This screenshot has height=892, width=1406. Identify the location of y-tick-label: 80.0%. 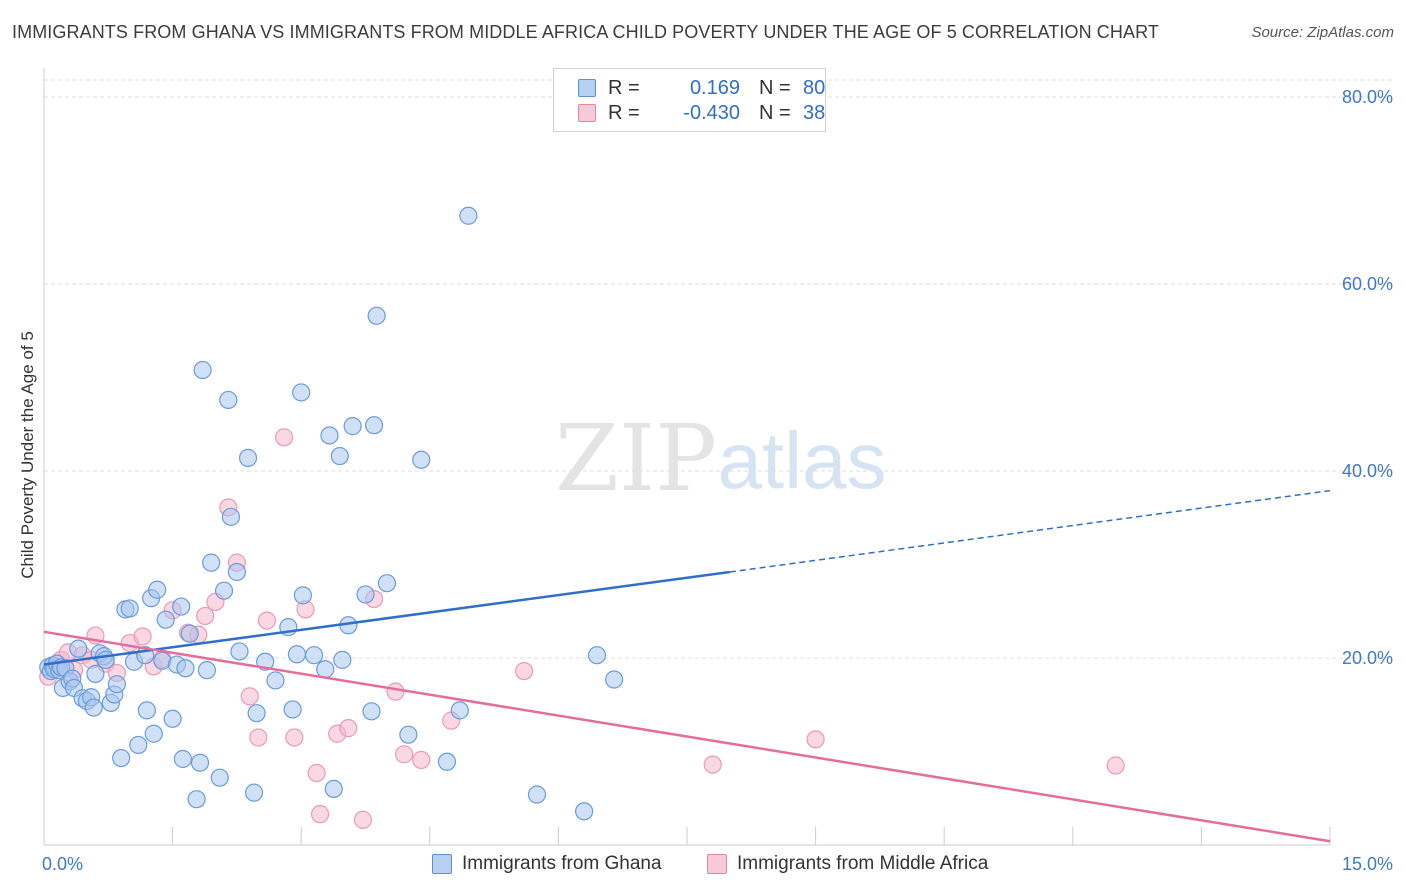
(1367, 97).